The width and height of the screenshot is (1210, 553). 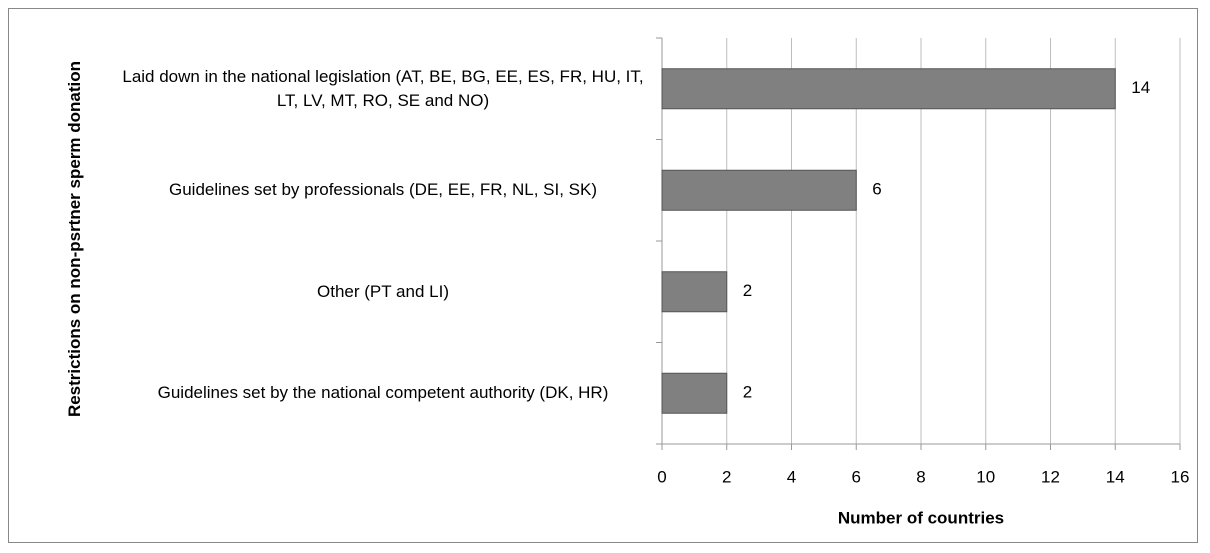 What do you see at coordinates (661, 476) in the screenshot?
I see `x-tick-label: 0` at bounding box center [661, 476].